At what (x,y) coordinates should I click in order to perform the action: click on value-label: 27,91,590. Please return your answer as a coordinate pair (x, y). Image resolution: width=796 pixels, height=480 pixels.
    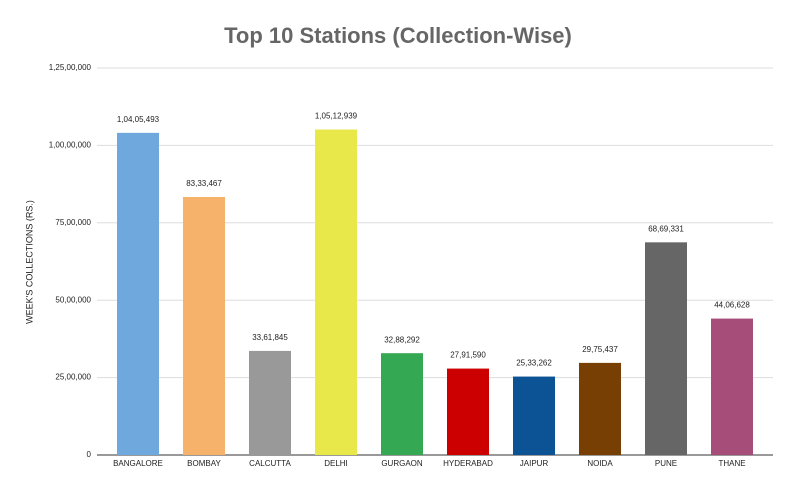
    Looking at the image, I should click on (468, 355).